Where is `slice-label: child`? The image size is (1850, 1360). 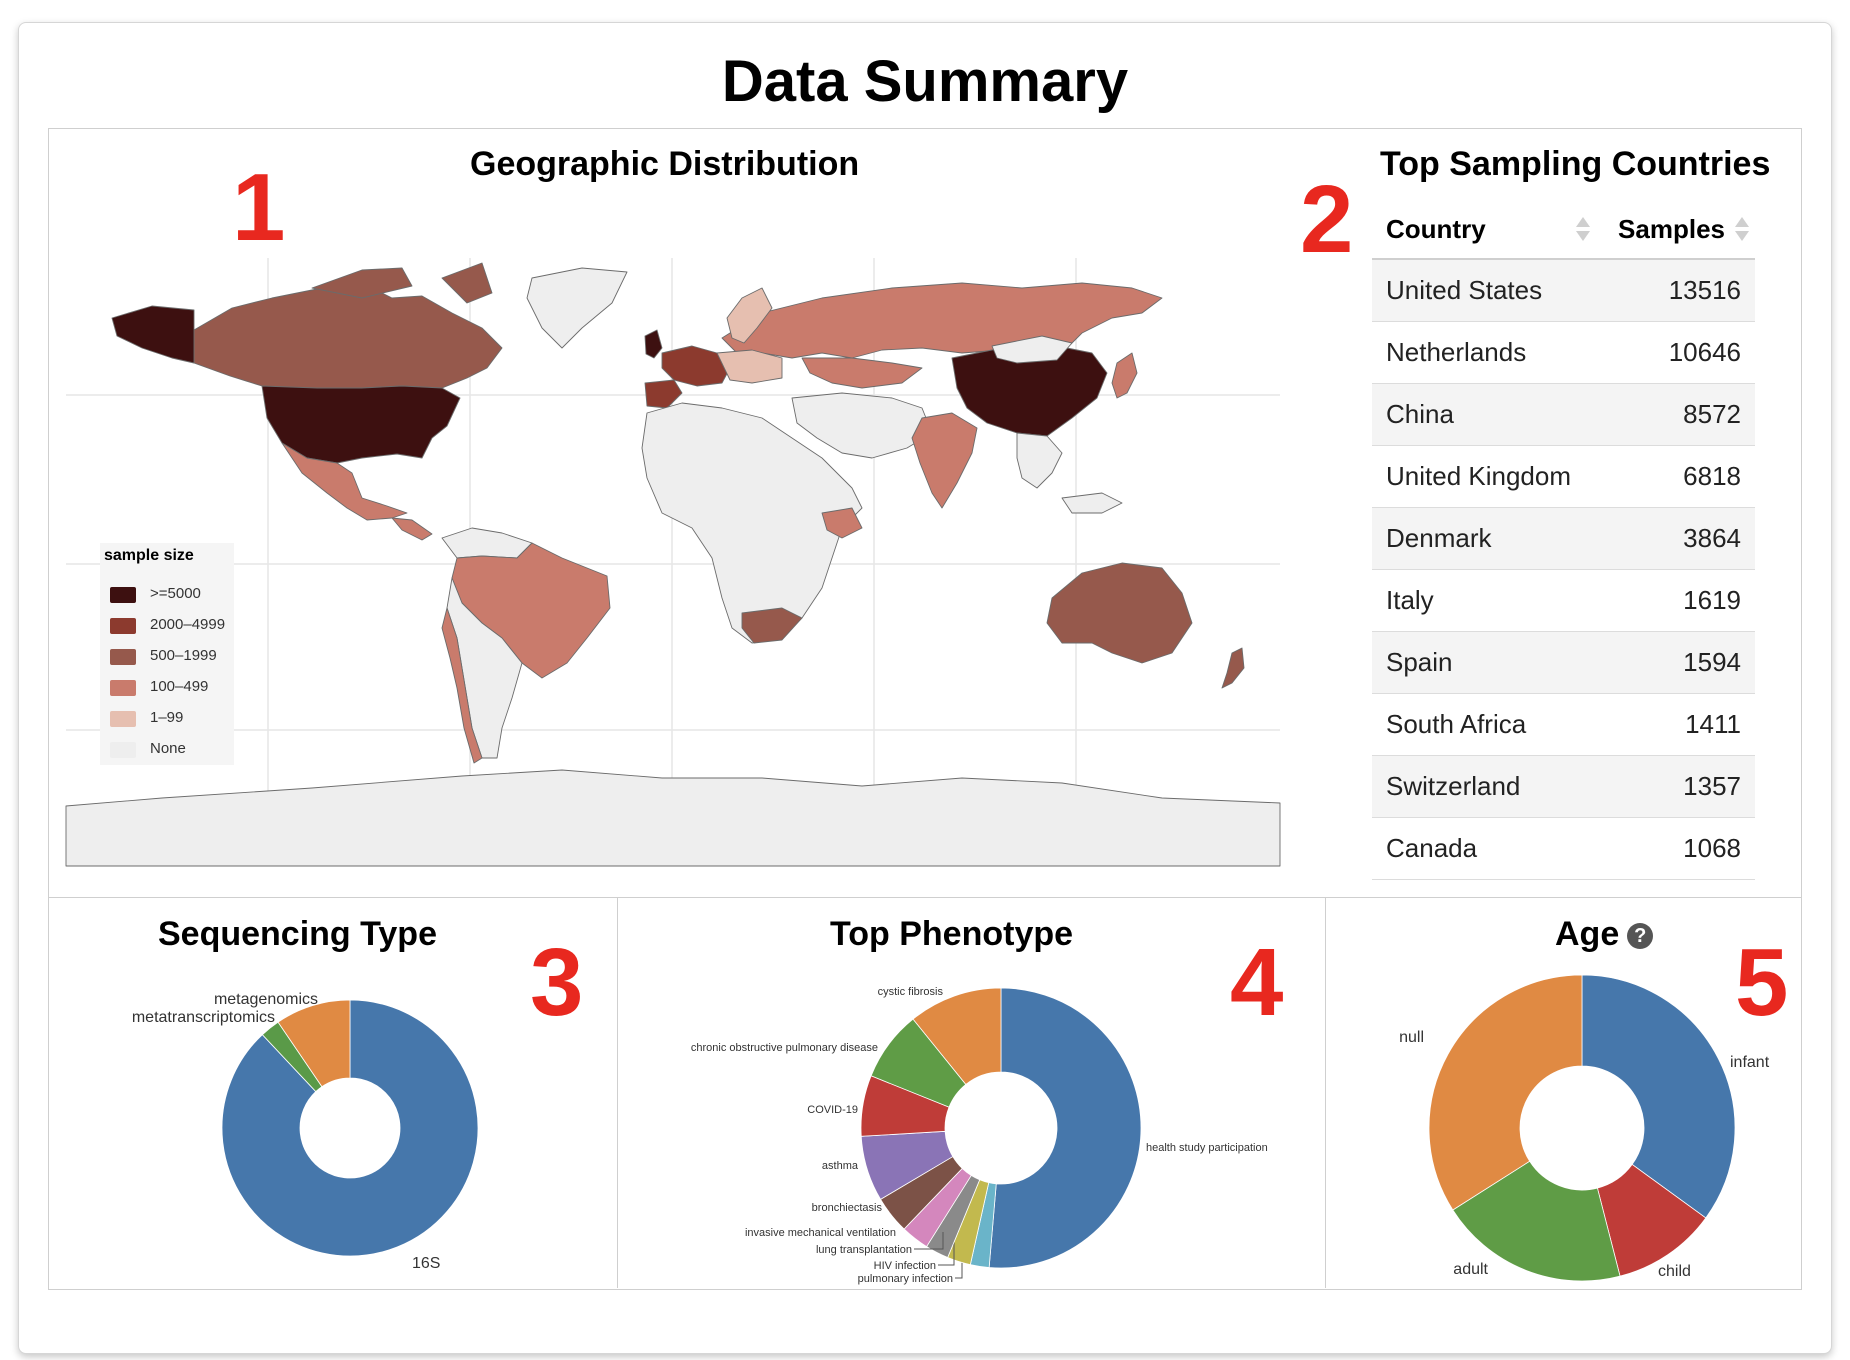 slice-label: child is located at coordinates (1674, 1271).